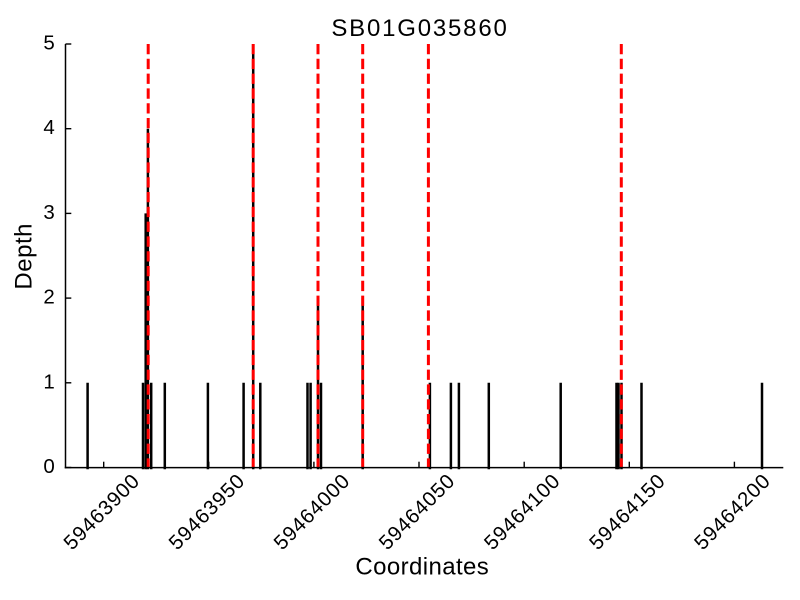 This screenshot has height=600, width=800. Describe the element at coordinates (48, 297) in the screenshot. I see `svg-text: 2` at that location.